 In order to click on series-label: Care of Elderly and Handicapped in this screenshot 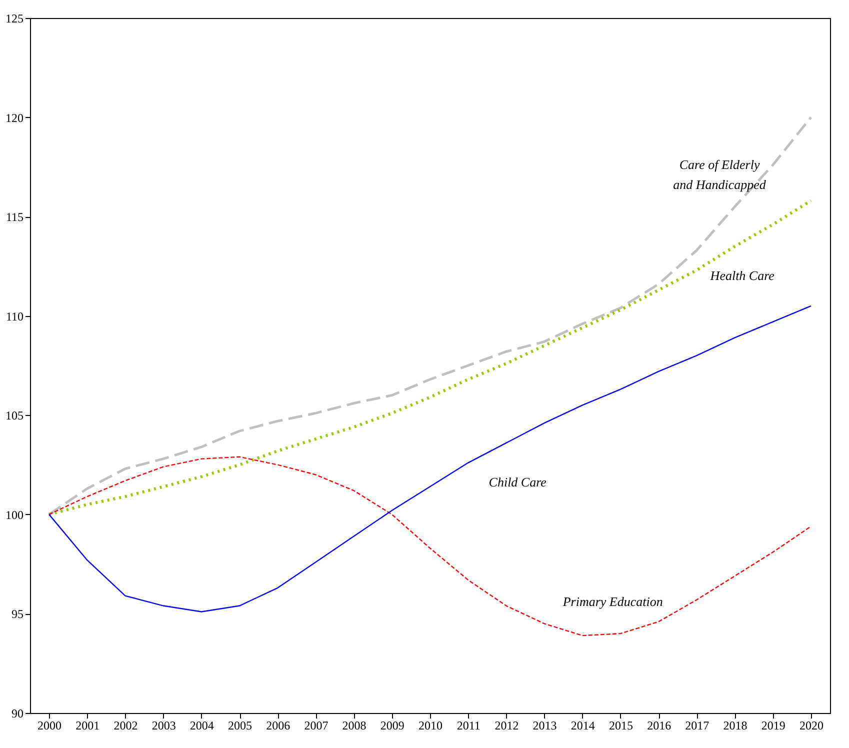, I will do `click(719, 174)`.